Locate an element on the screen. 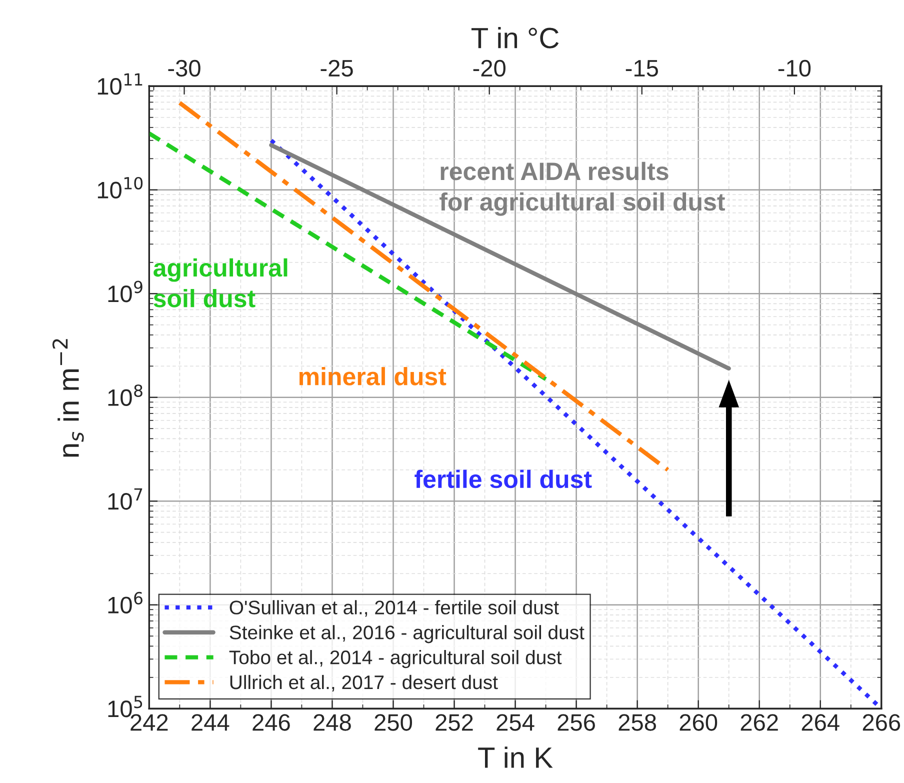  x2-tick-label: -15 is located at coordinates (642, 68).